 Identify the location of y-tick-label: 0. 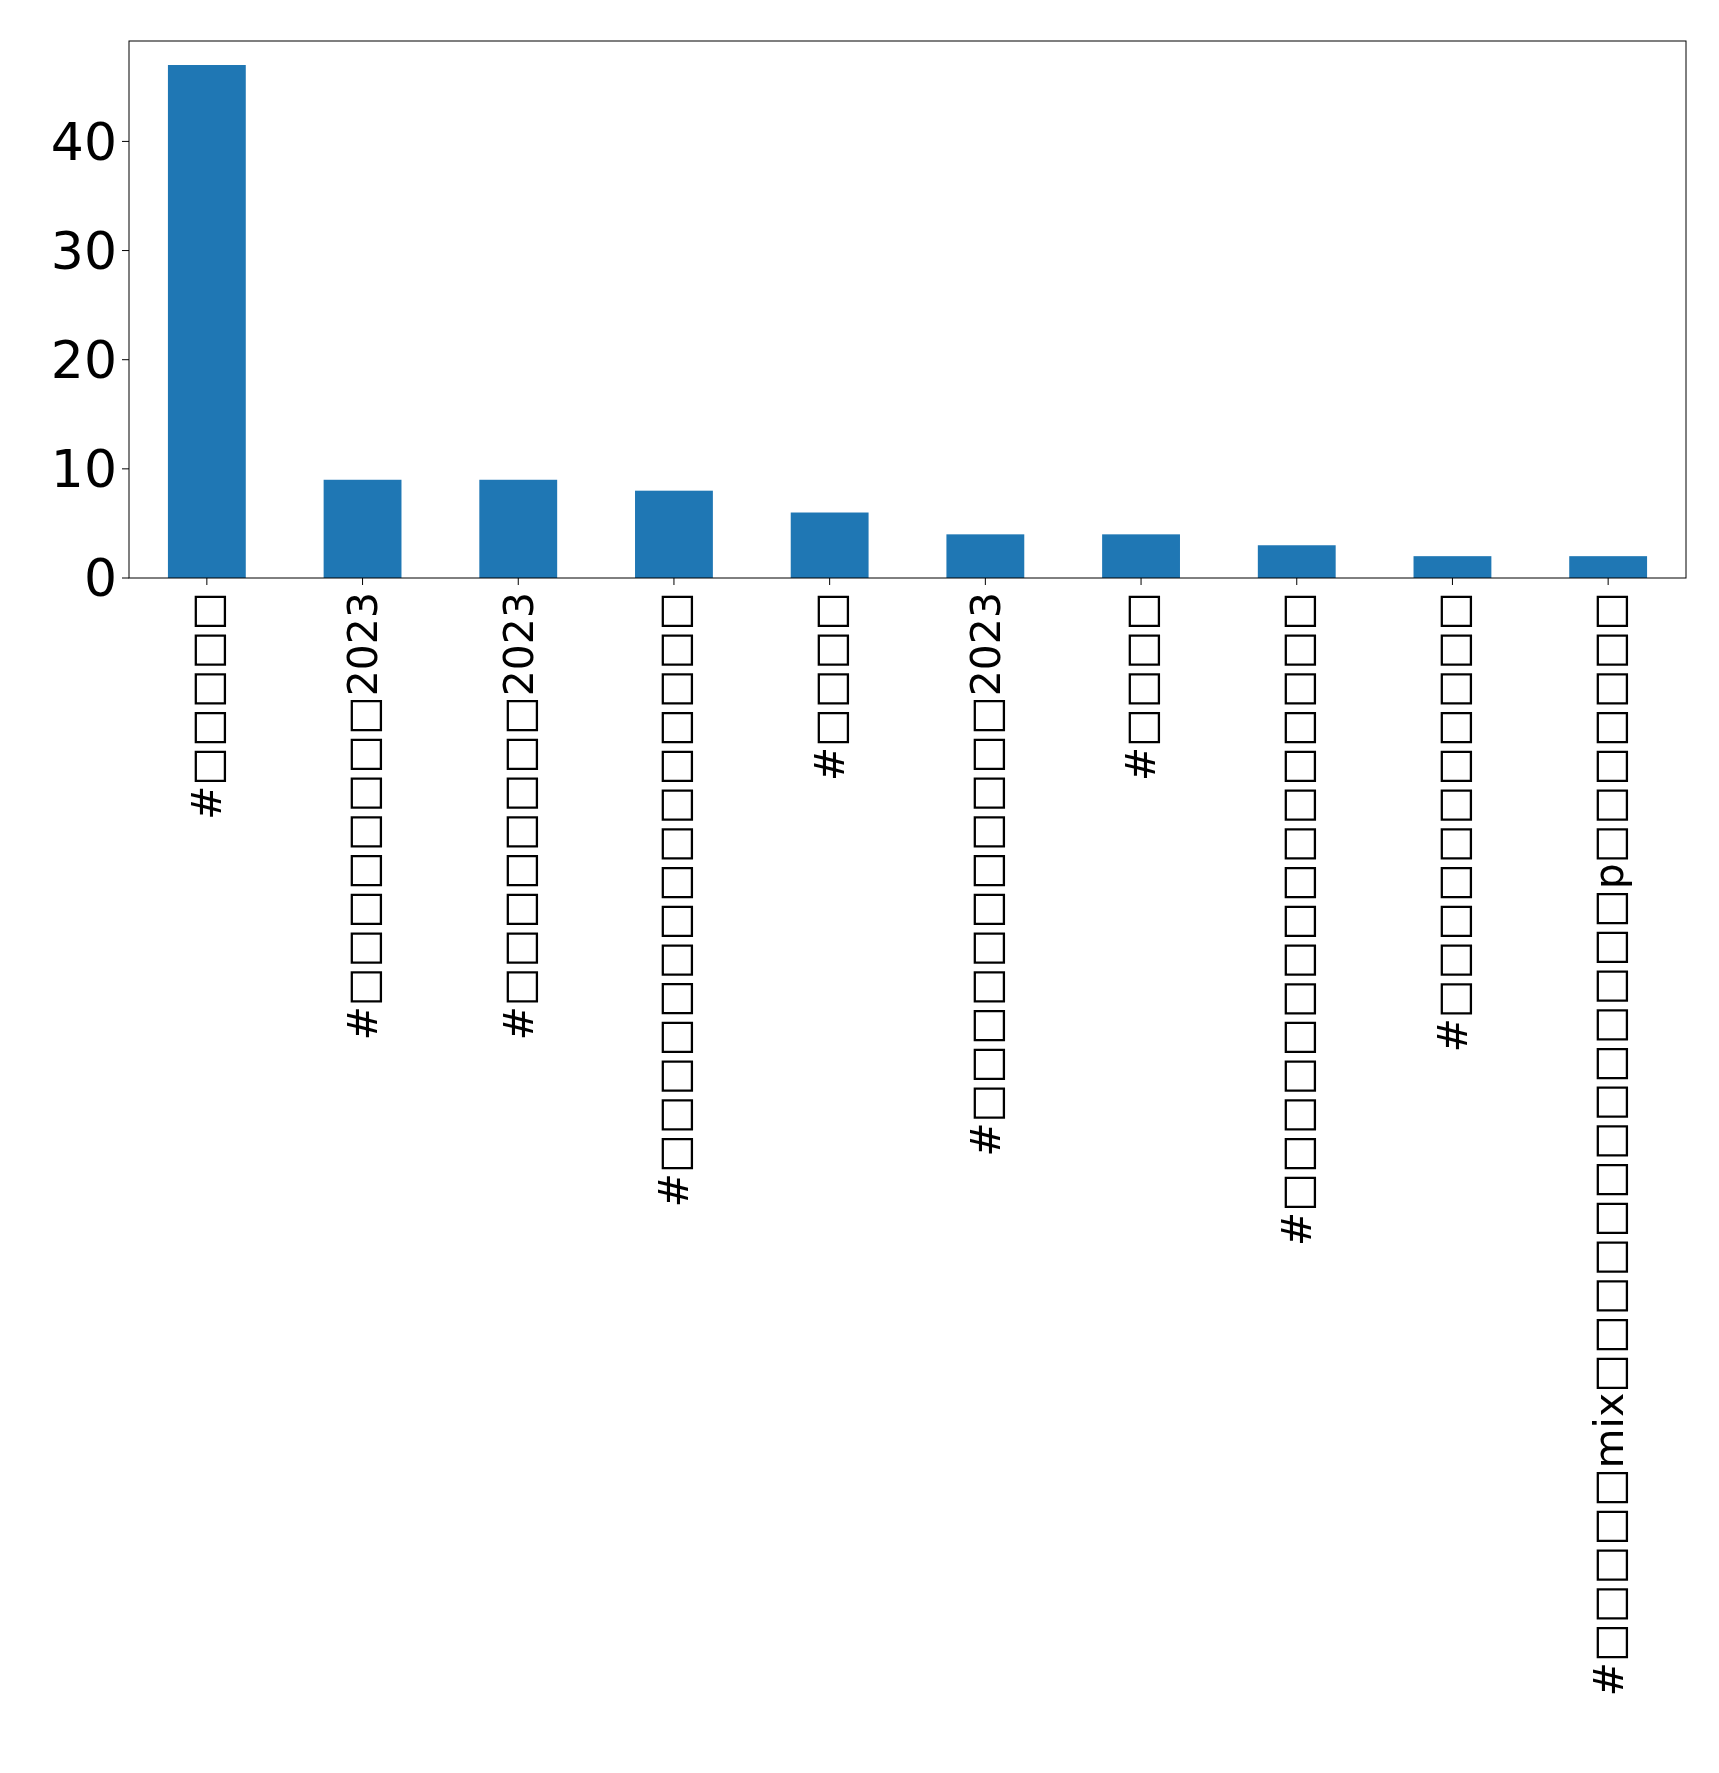
(100, 578).